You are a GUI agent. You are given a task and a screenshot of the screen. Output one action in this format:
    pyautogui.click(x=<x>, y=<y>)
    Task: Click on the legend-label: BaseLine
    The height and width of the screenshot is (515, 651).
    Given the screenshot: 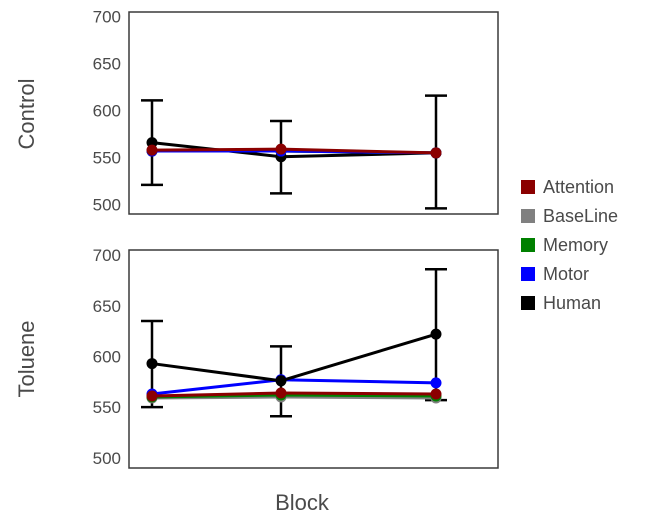 What is the action you would take?
    pyautogui.click(x=580, y=216)
    